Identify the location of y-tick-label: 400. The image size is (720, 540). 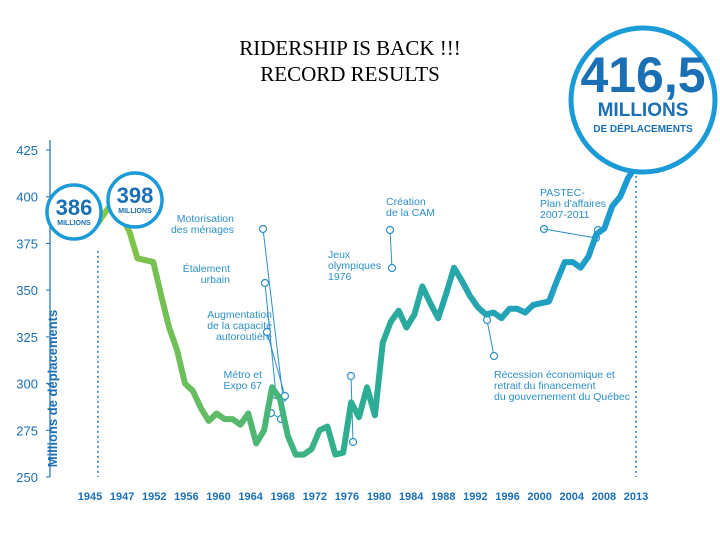
(27, 197).